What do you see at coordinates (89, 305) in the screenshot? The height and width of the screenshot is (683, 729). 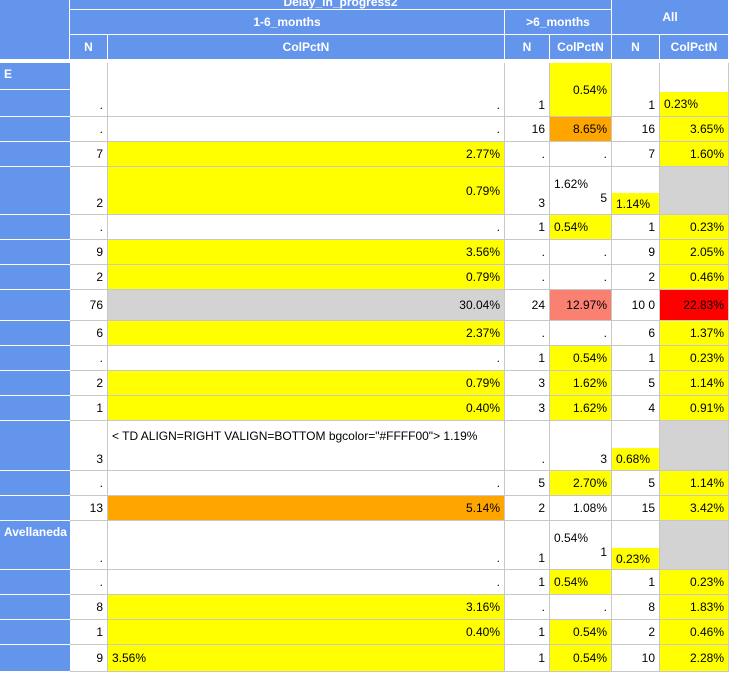 I see `cell: 76` at bounding box center [89, 305].